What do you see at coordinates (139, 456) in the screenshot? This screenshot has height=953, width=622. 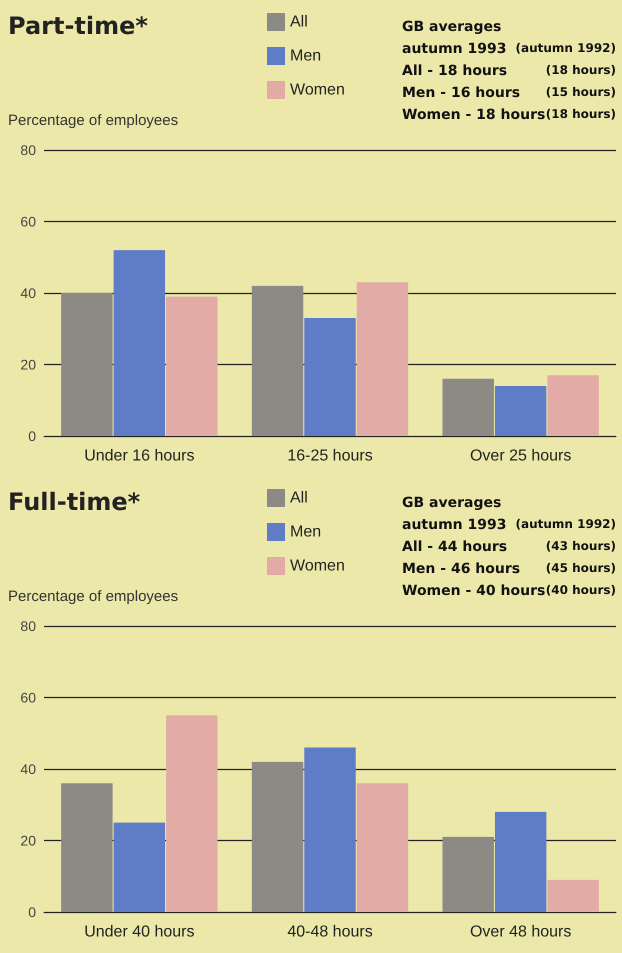 I see `x-tick-label: Under 16 hours` at bounding box center [139, 456].